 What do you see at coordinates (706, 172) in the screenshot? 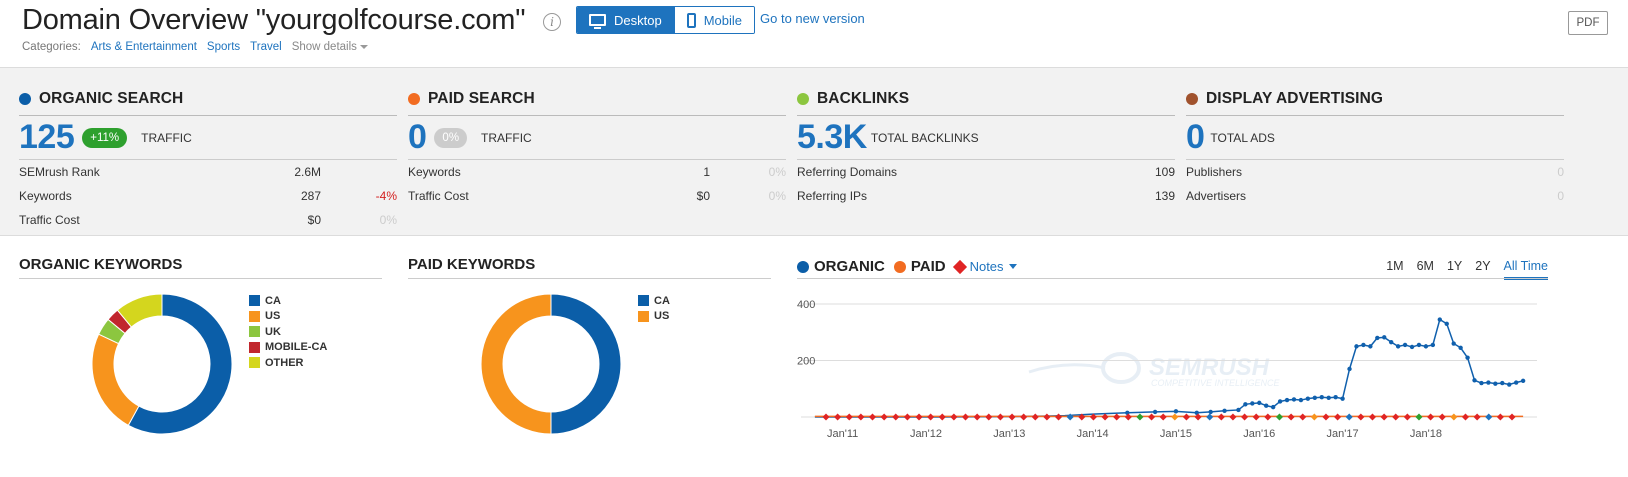
I see `metric-value: 1` at bounding box center [706, 172].